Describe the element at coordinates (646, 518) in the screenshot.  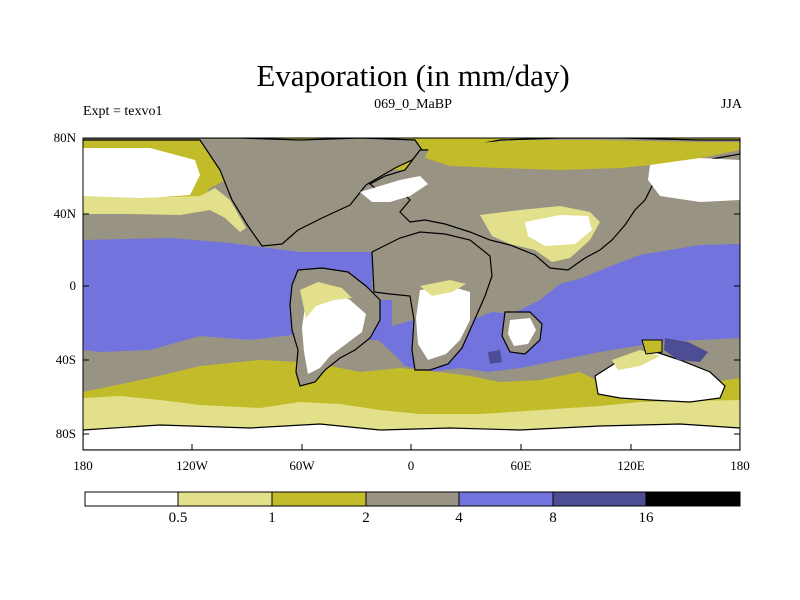
I see `colorbar-label-16: 16` at that location.